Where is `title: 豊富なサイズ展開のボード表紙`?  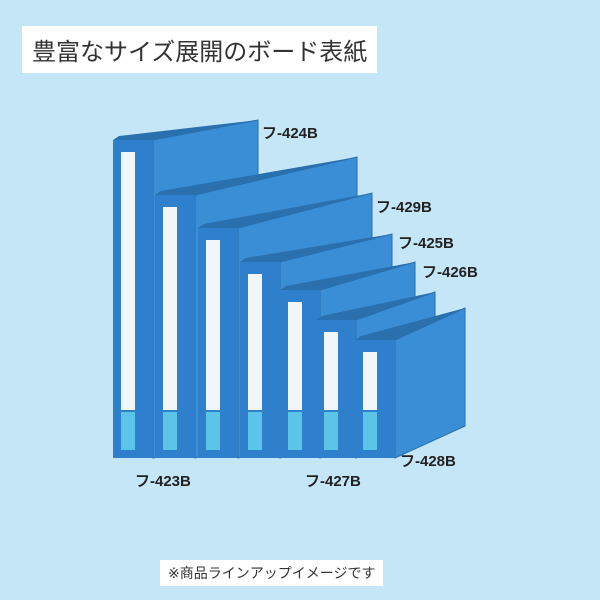 title: 豊富なサイズ展開のボード表紙 is located at coordinates (200, 49).